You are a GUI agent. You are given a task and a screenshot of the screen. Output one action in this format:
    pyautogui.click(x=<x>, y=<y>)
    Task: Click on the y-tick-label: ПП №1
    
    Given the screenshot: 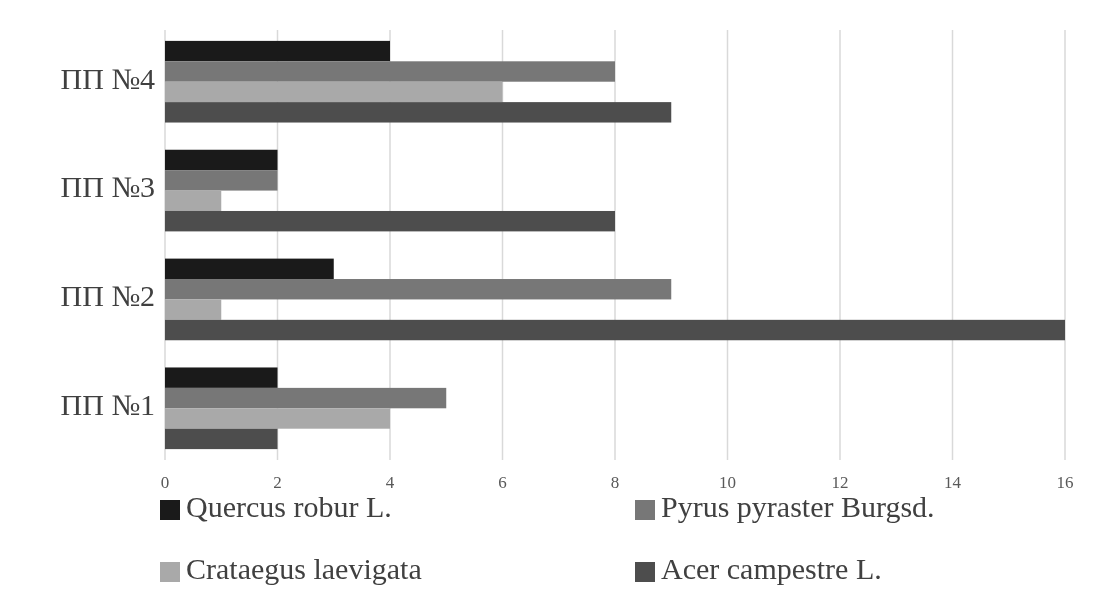 What is the action you would take?
    pyautogui.click(x=107, y=405)
    